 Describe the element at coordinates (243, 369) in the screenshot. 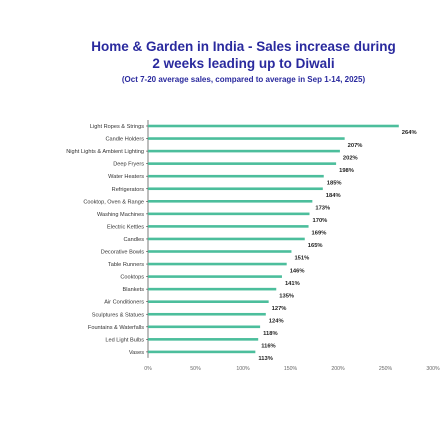

I see `x-tick-label: 100%` at that location.